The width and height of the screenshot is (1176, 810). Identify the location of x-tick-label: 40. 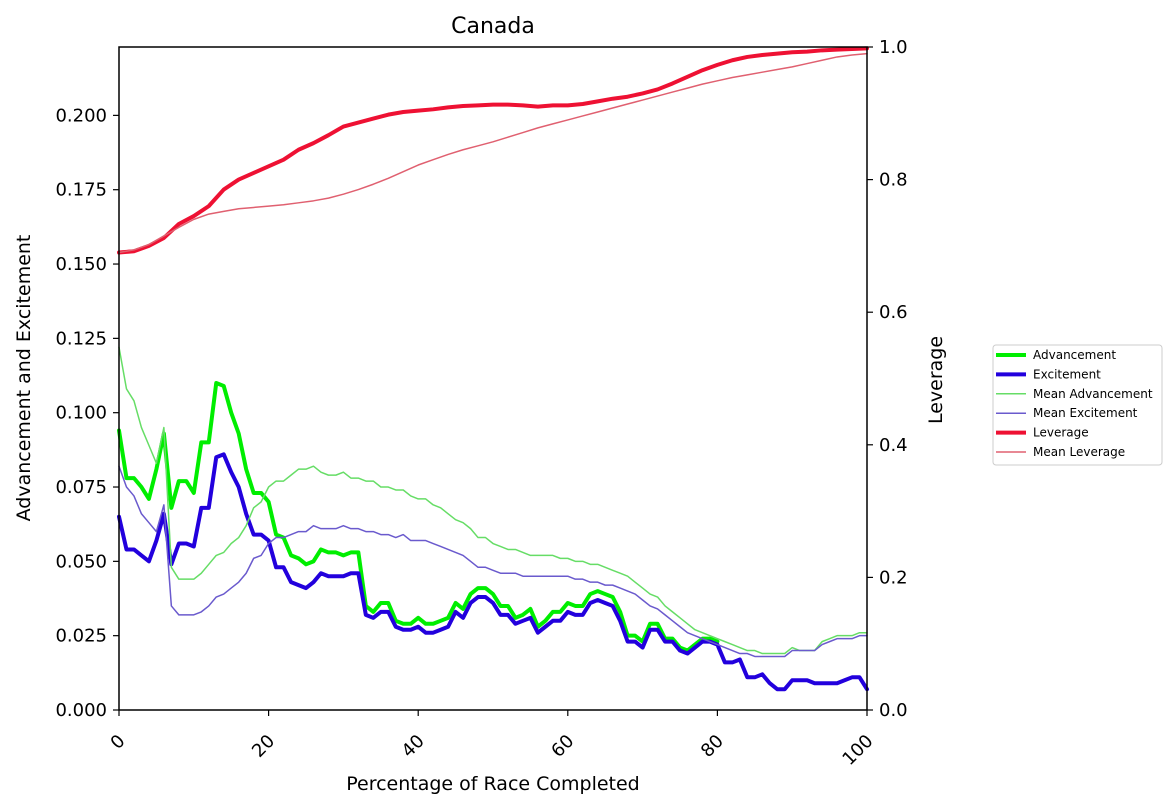
(413, 746).